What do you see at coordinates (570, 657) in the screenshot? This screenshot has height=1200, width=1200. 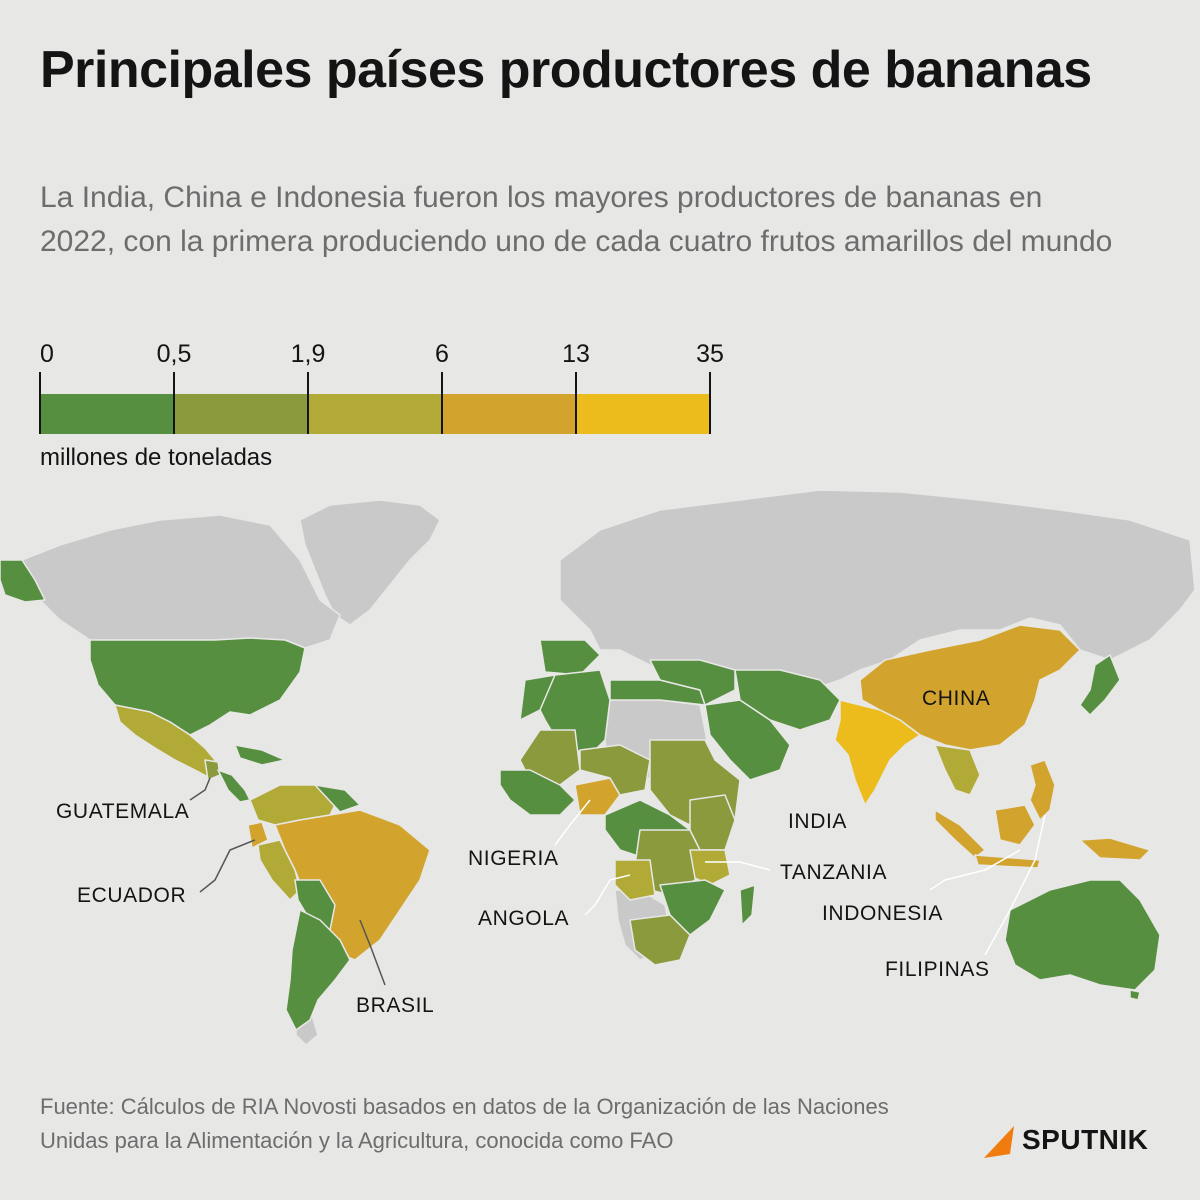 I see `spain-portugal` at bounding box center [570, 657].